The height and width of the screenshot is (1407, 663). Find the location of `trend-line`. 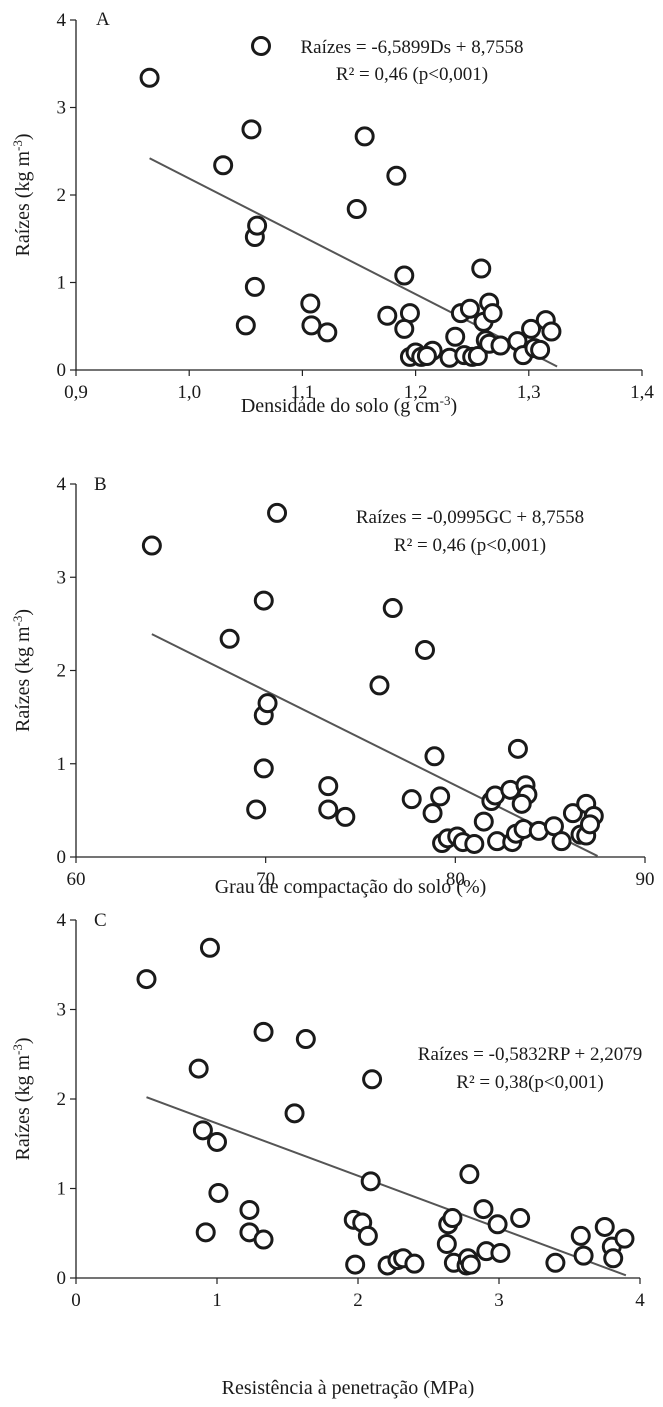

trend-line is located at coordinates (353, 262).